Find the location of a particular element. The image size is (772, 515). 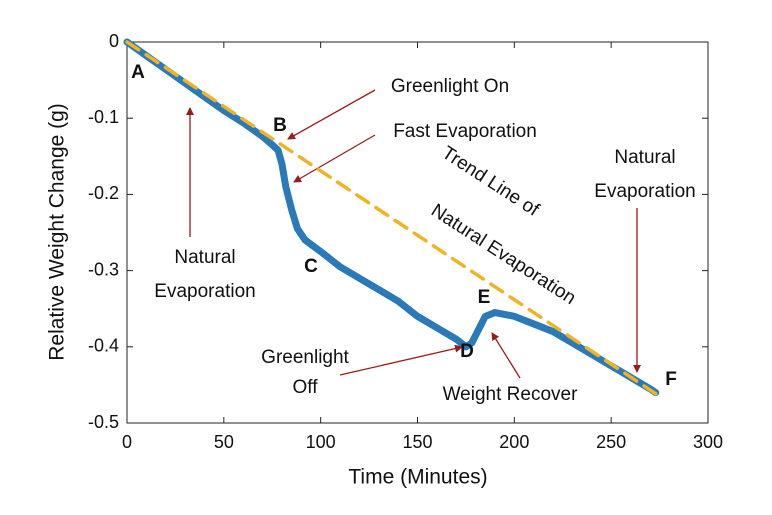

x-tick-label: 200 is located at coordinates (514, 442).